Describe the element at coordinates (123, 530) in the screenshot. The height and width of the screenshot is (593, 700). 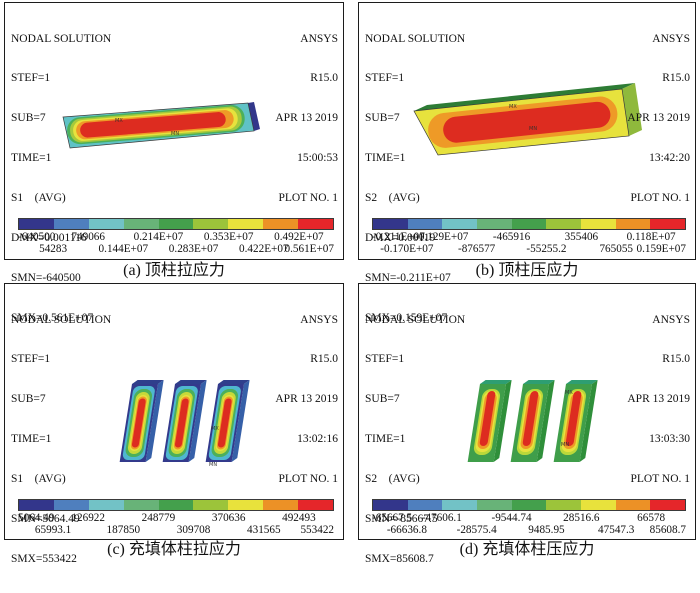
I see `legend-value: 187850` at that location.